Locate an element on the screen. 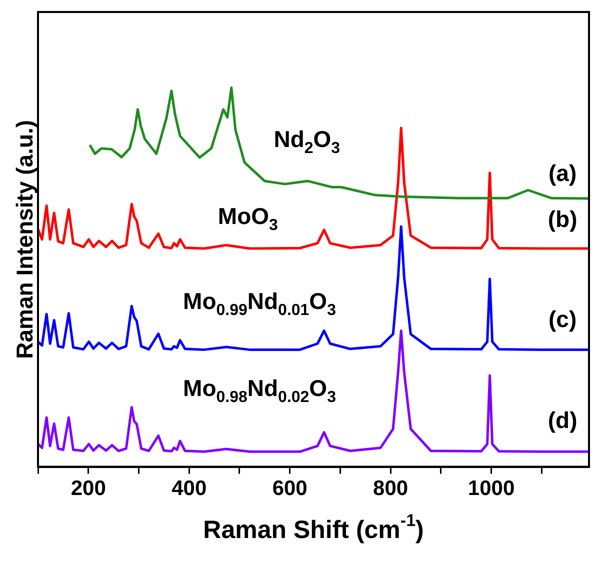 Image resolution: width=601 pixels, height=561 pixels. x-tick-label: 600 is located at coordinates (290, 488).